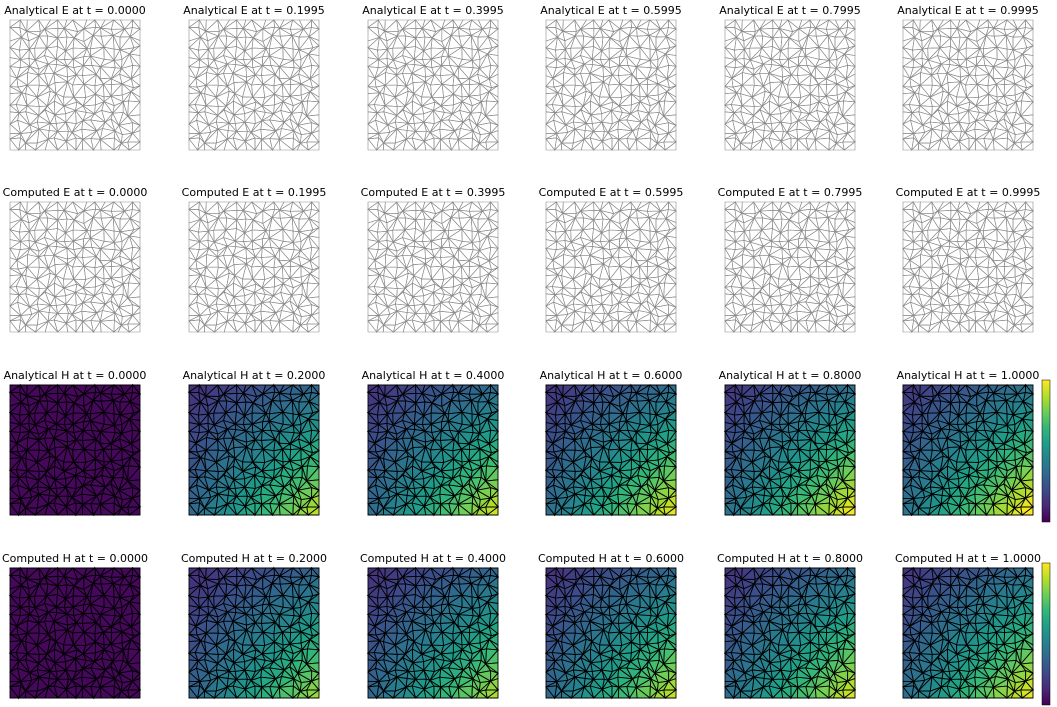 The image size is (1057, 707). I want to click on panel-title: Computed E at t = 0.0000, so click(75, 192).